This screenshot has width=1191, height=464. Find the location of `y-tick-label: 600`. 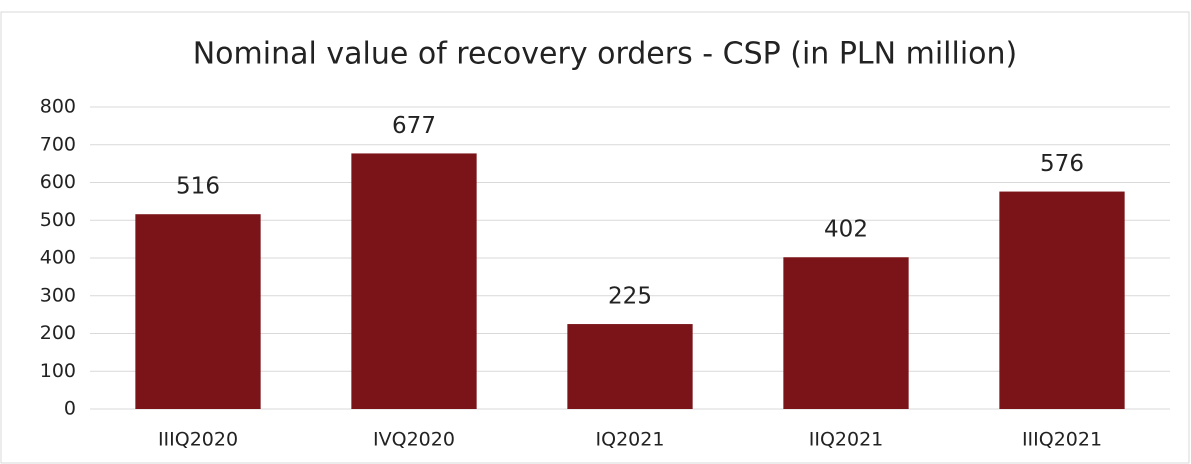

y-tick-label: 600 is located at coordinates (58, 182).